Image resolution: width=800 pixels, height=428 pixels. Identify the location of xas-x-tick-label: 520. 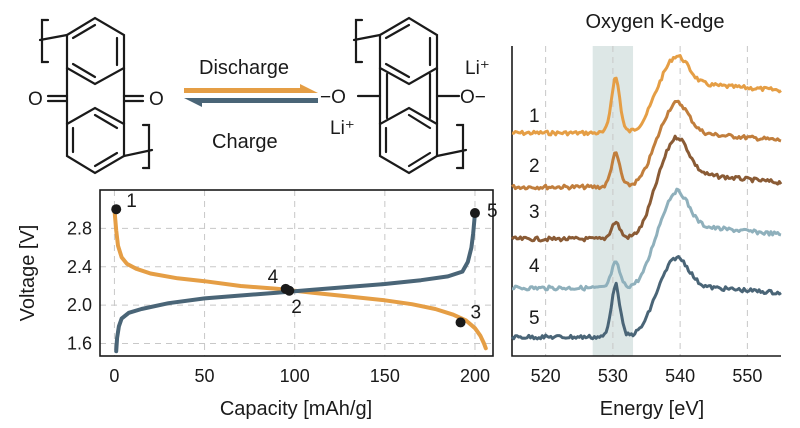
(546, 376).